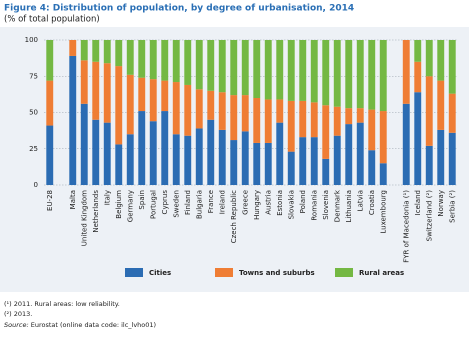 The image size is (469, 346). Describe the element at coordinates (52, 20) in the screenshot. I see `chart-subtitle: (% of total population)` at that location.